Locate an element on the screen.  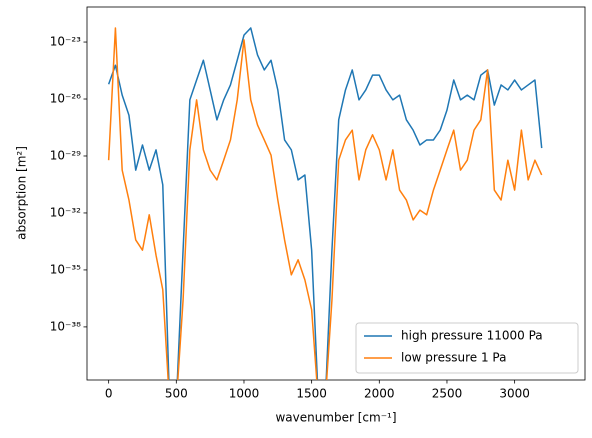
legend-box is located at coordinates (467, 348).